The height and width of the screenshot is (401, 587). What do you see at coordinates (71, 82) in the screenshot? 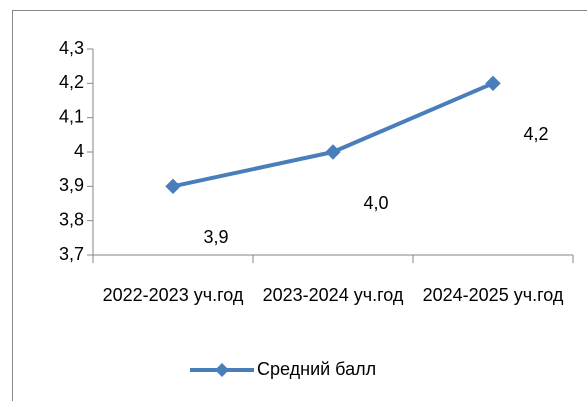
I see `y-tick-label: 4,2` at bounding box center [71, 82].